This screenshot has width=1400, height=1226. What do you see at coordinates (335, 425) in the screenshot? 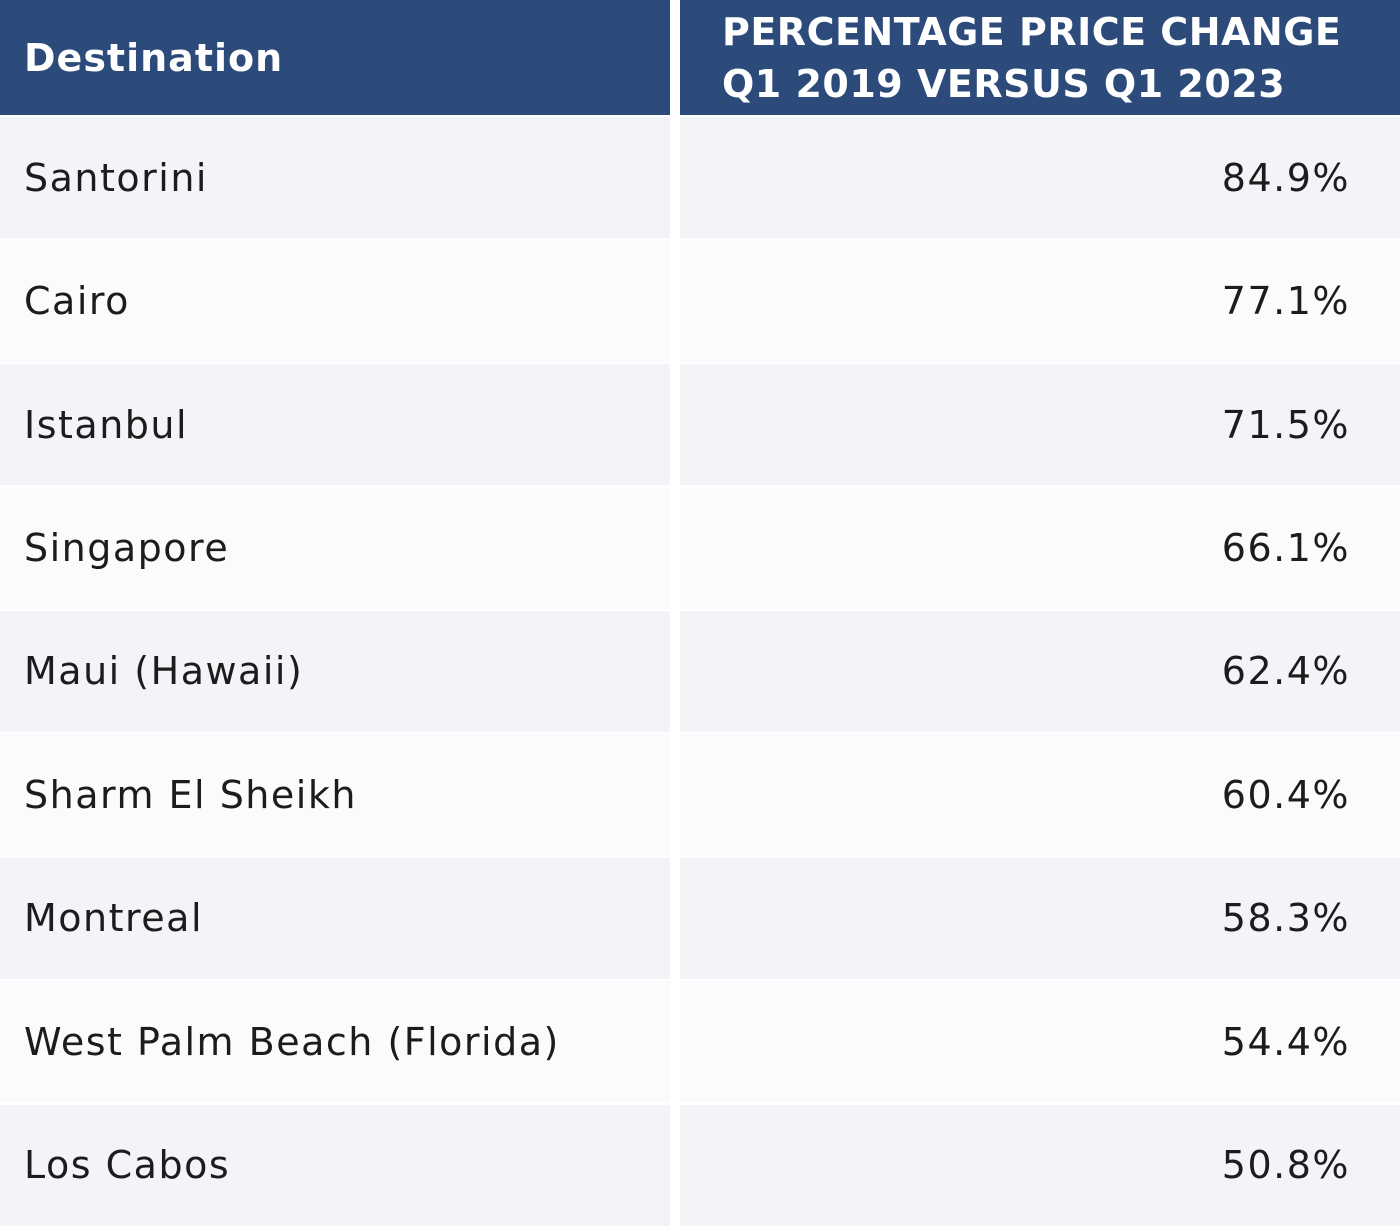
I see `destination-cell: Istanbul` at bounding box center [335, 425].